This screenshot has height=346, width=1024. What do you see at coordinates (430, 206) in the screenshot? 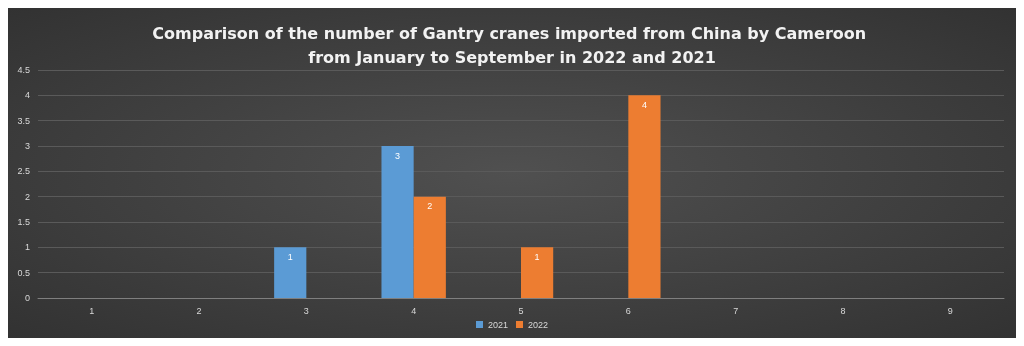
I see `data-label: 2` at bounding box center [430, 206].